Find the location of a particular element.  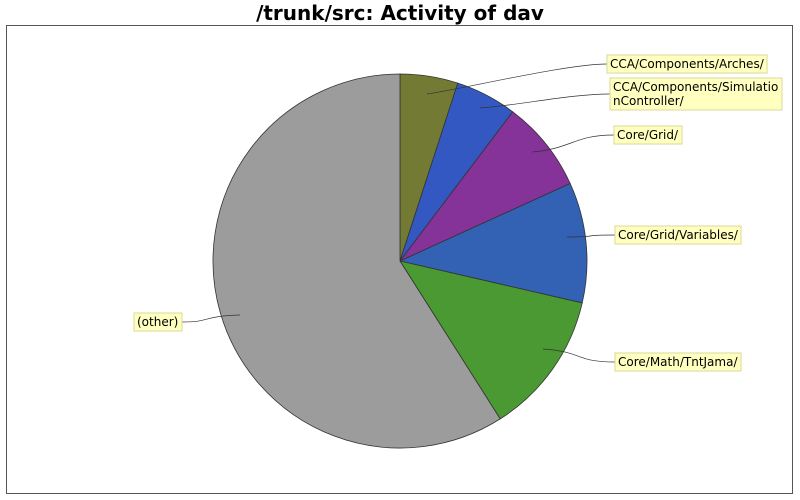

label-text: Core/Math/TntJama/ is located at coordinates (678, 362).